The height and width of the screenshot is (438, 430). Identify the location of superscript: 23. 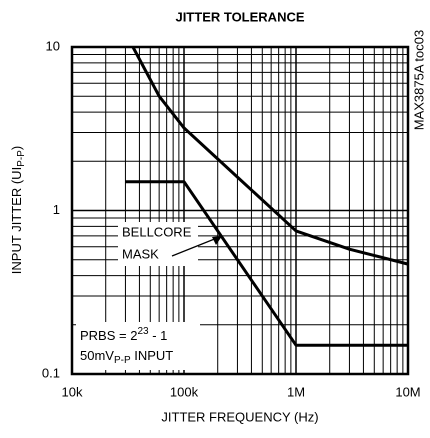
(143, 331).